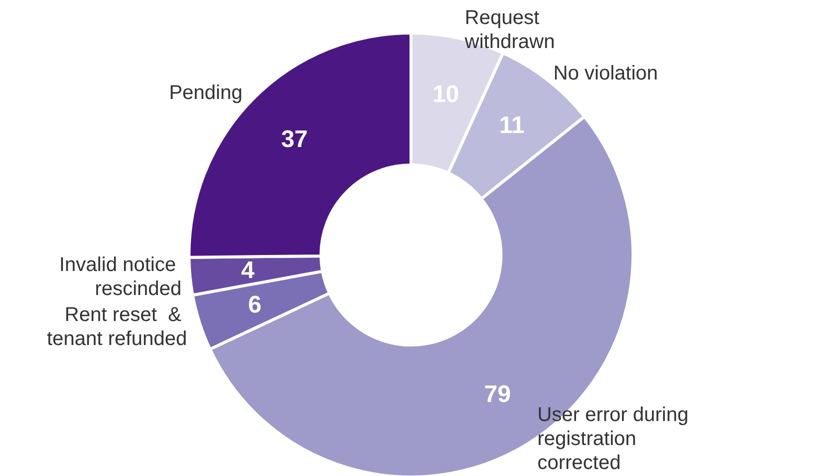  I want to click on slice-label: Pending, so click(205, 93).